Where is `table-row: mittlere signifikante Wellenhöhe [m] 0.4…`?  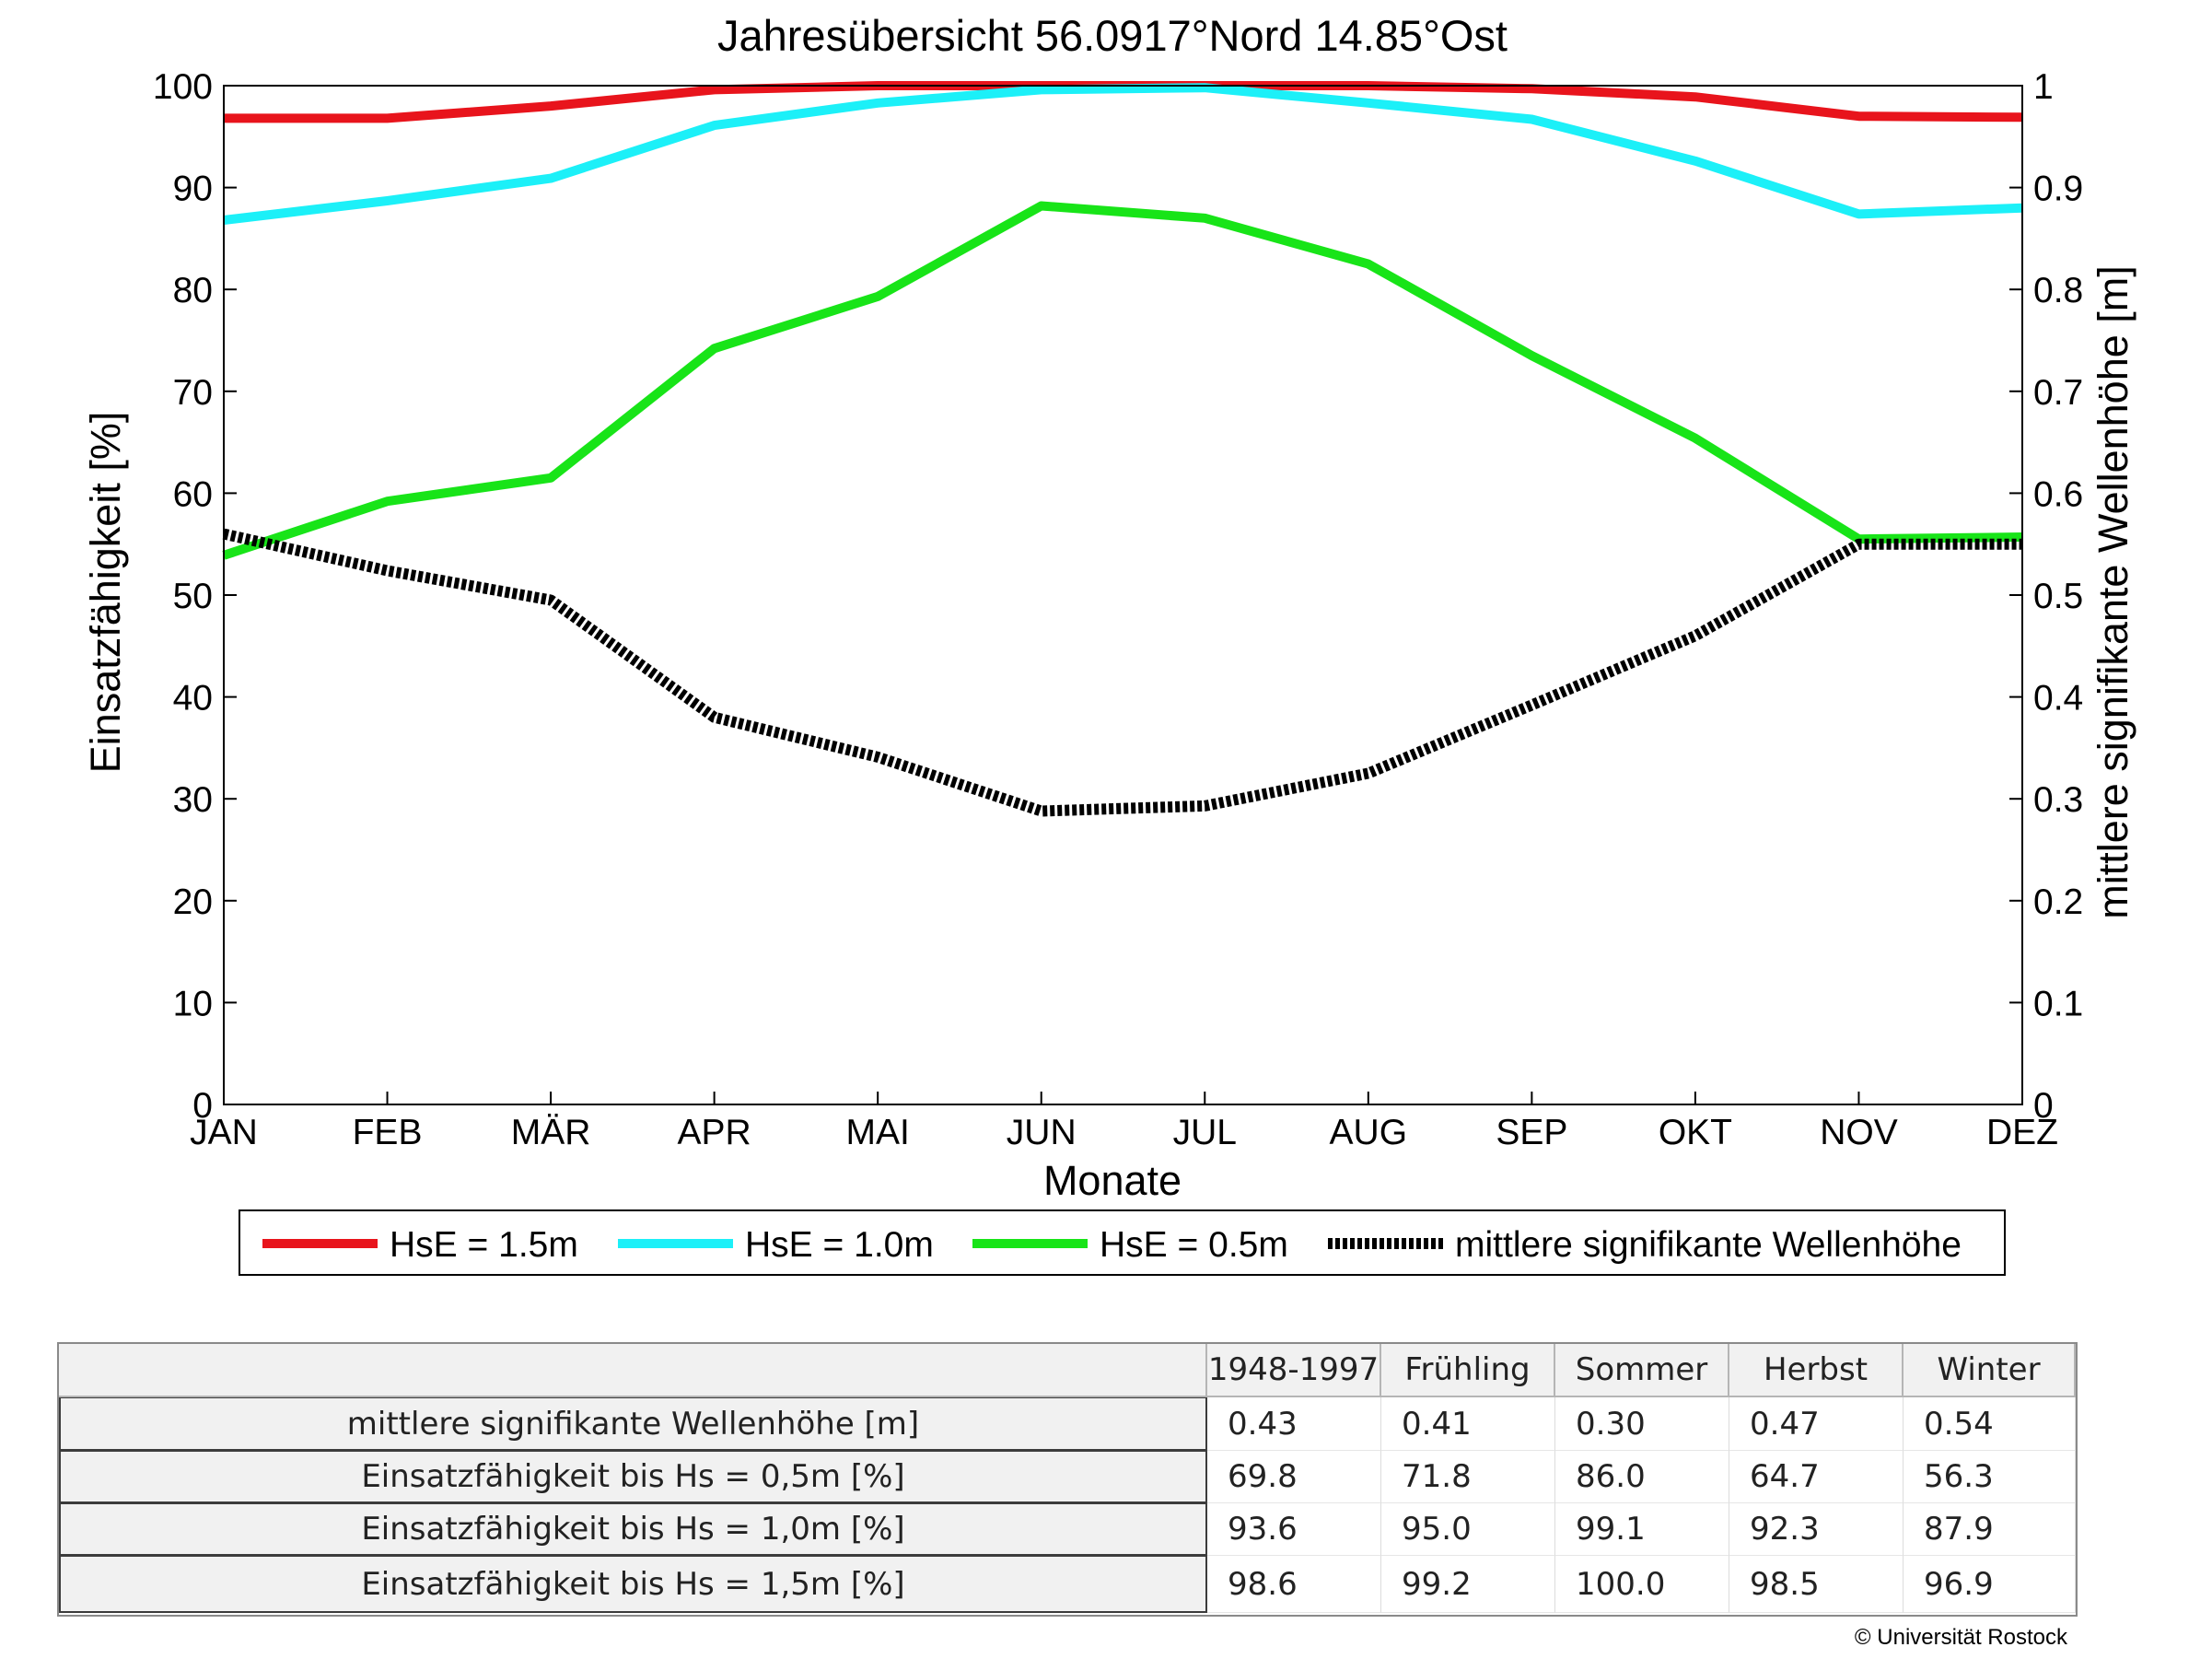
table-row: mittlere signifikante Wellenhöhe [m] 0.4… is located at coordinates (1068, 1424).